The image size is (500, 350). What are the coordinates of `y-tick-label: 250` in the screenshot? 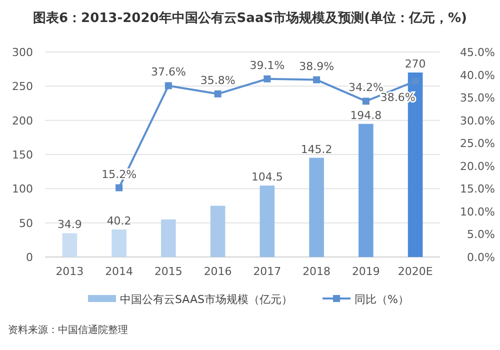 It's located at (22, 87).